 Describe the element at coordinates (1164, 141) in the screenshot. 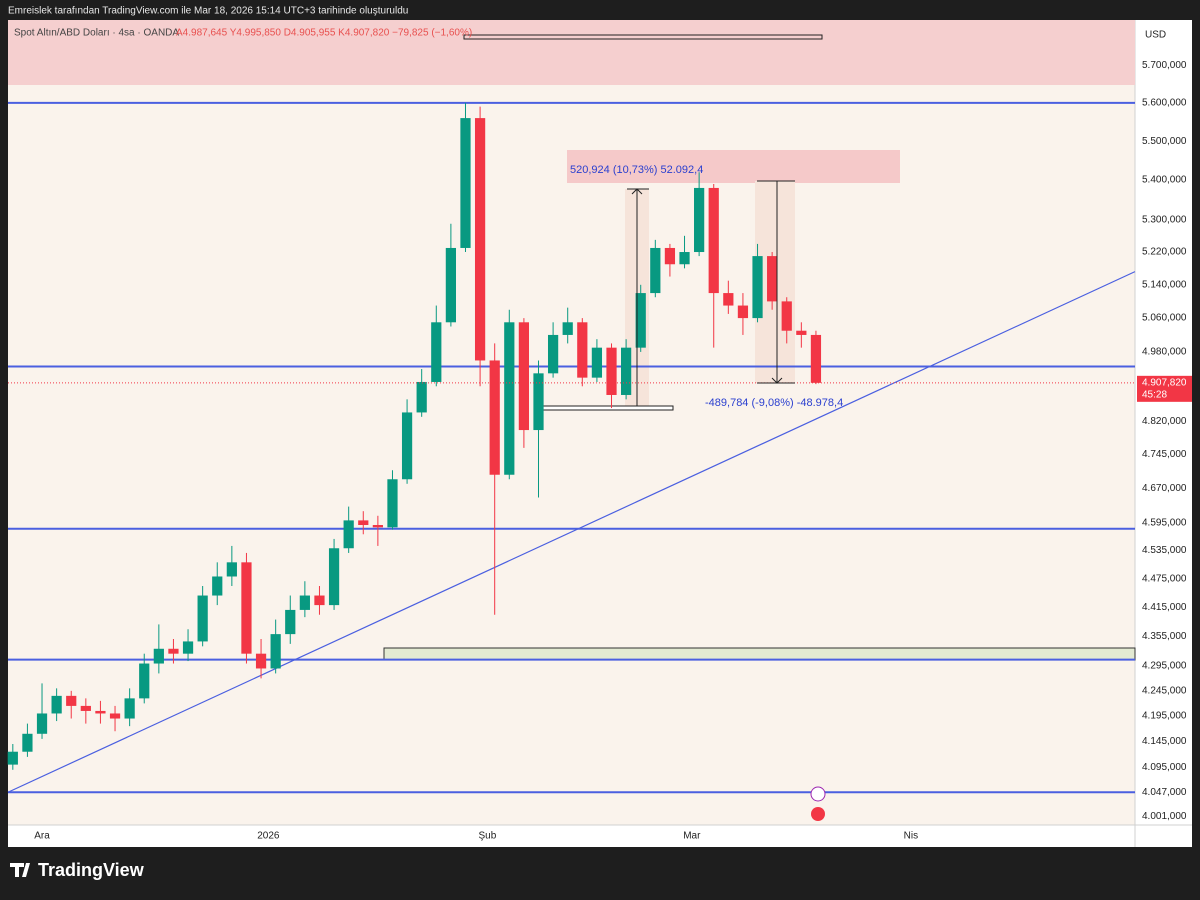

I see `y-tick-label: 5.500,000` at that location.